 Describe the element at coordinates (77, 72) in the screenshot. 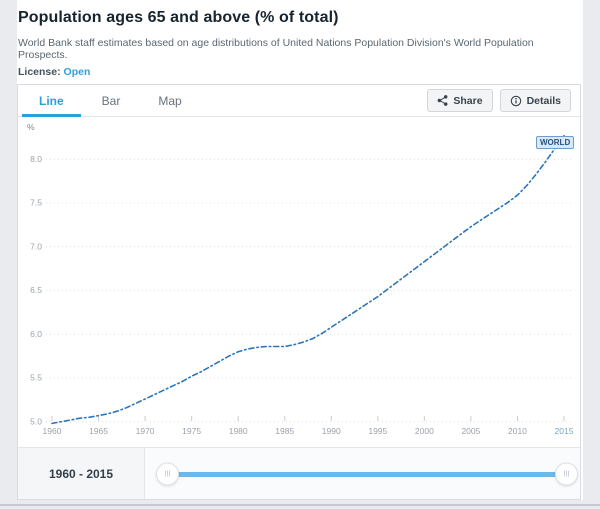

I see `license-link: Open` at that location.